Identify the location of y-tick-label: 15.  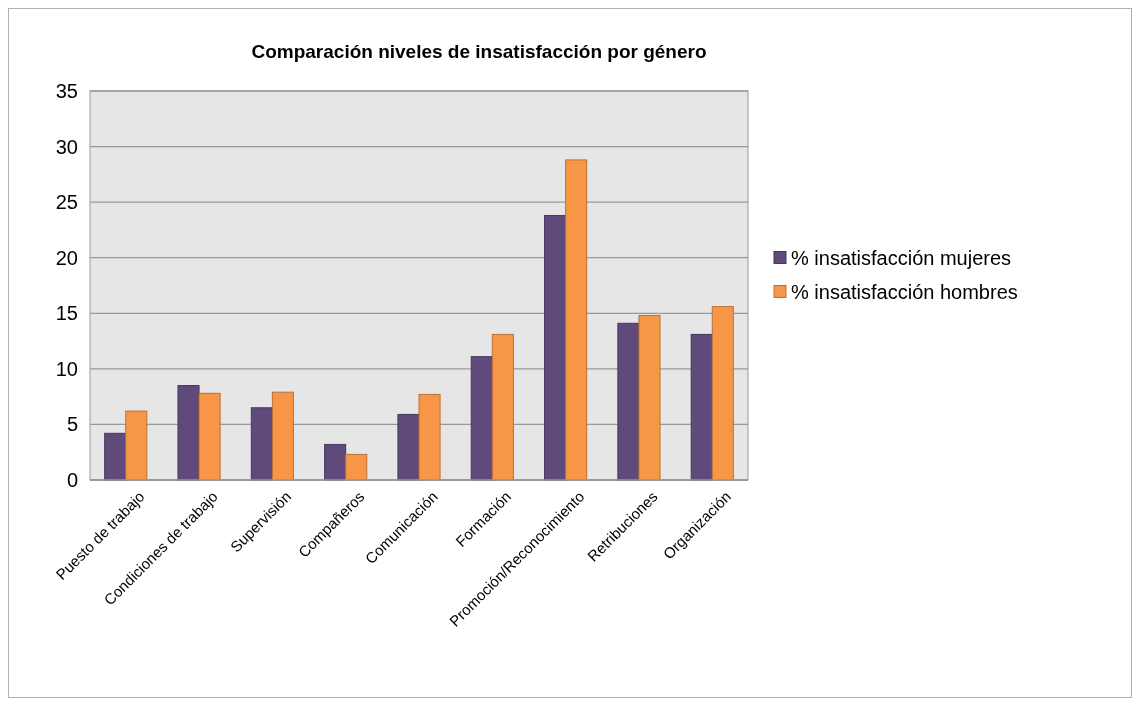
(66, 313).